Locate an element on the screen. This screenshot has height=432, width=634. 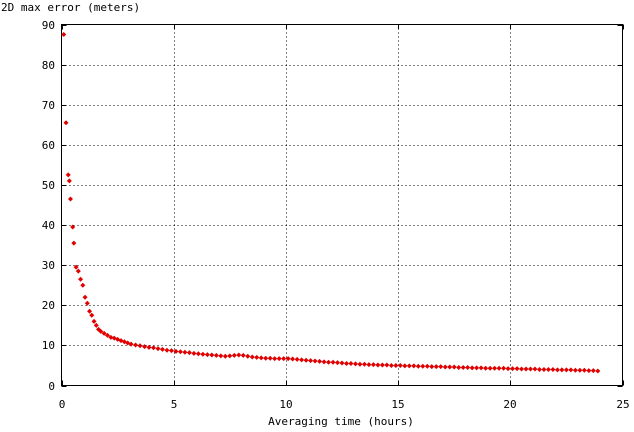
x-tick-label: 5 is located at coordinates (174, 404).